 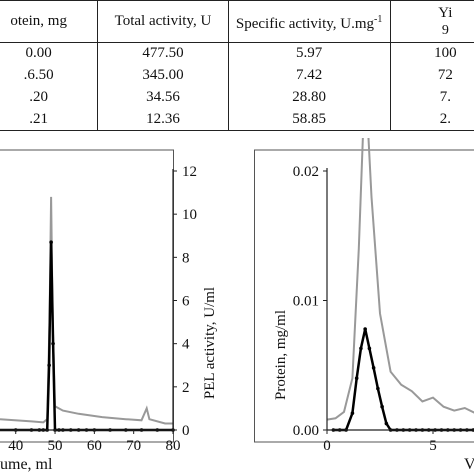 What do you see at coordinates (15, 446) in the screenshot?
I see `left-x-tick-label: 40` at bounding box center [15, 446].